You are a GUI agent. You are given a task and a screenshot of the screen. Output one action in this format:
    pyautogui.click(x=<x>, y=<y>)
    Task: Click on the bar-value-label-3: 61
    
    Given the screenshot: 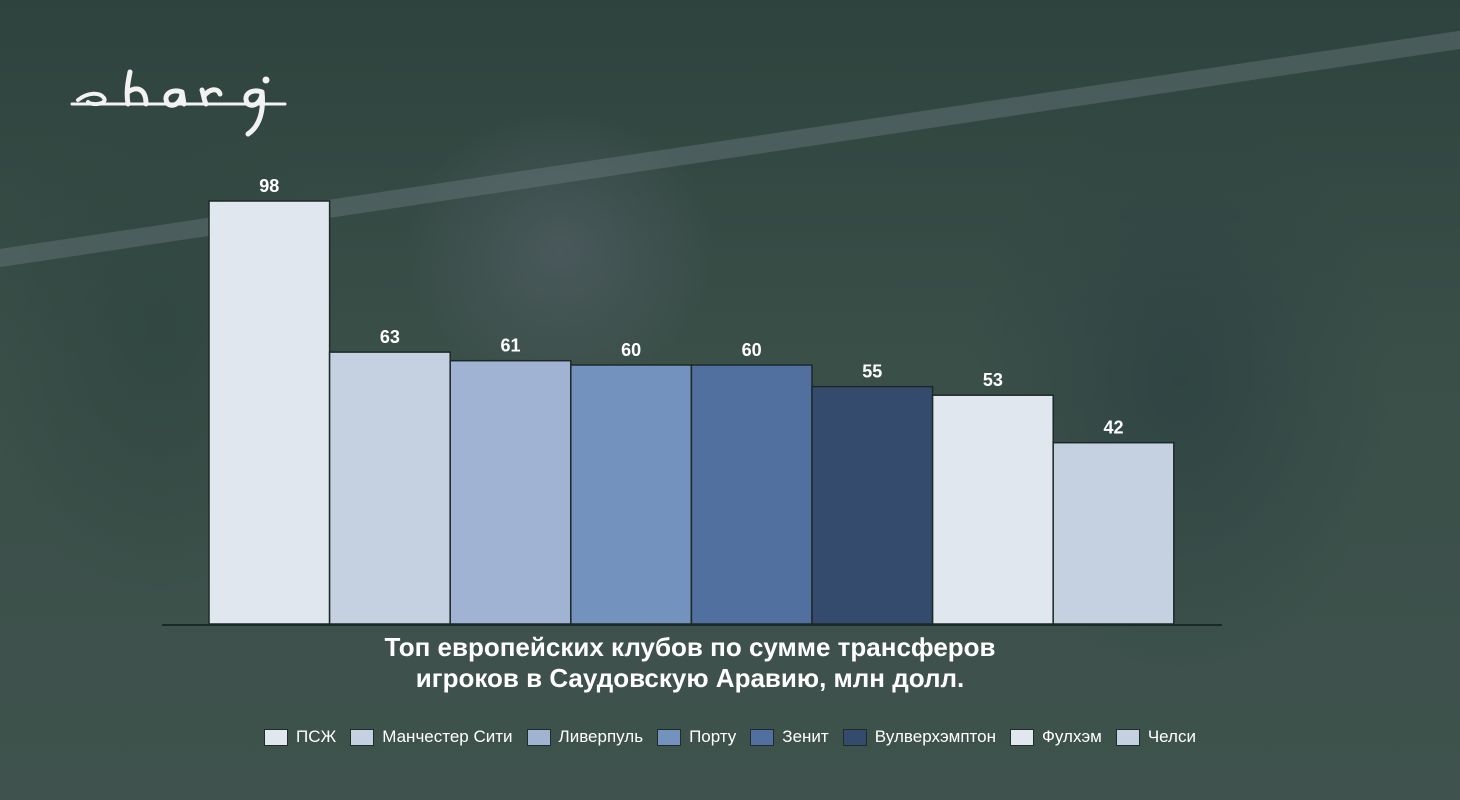 What is the action you would take?
    pyautogui.click(x=510, y=346)
    